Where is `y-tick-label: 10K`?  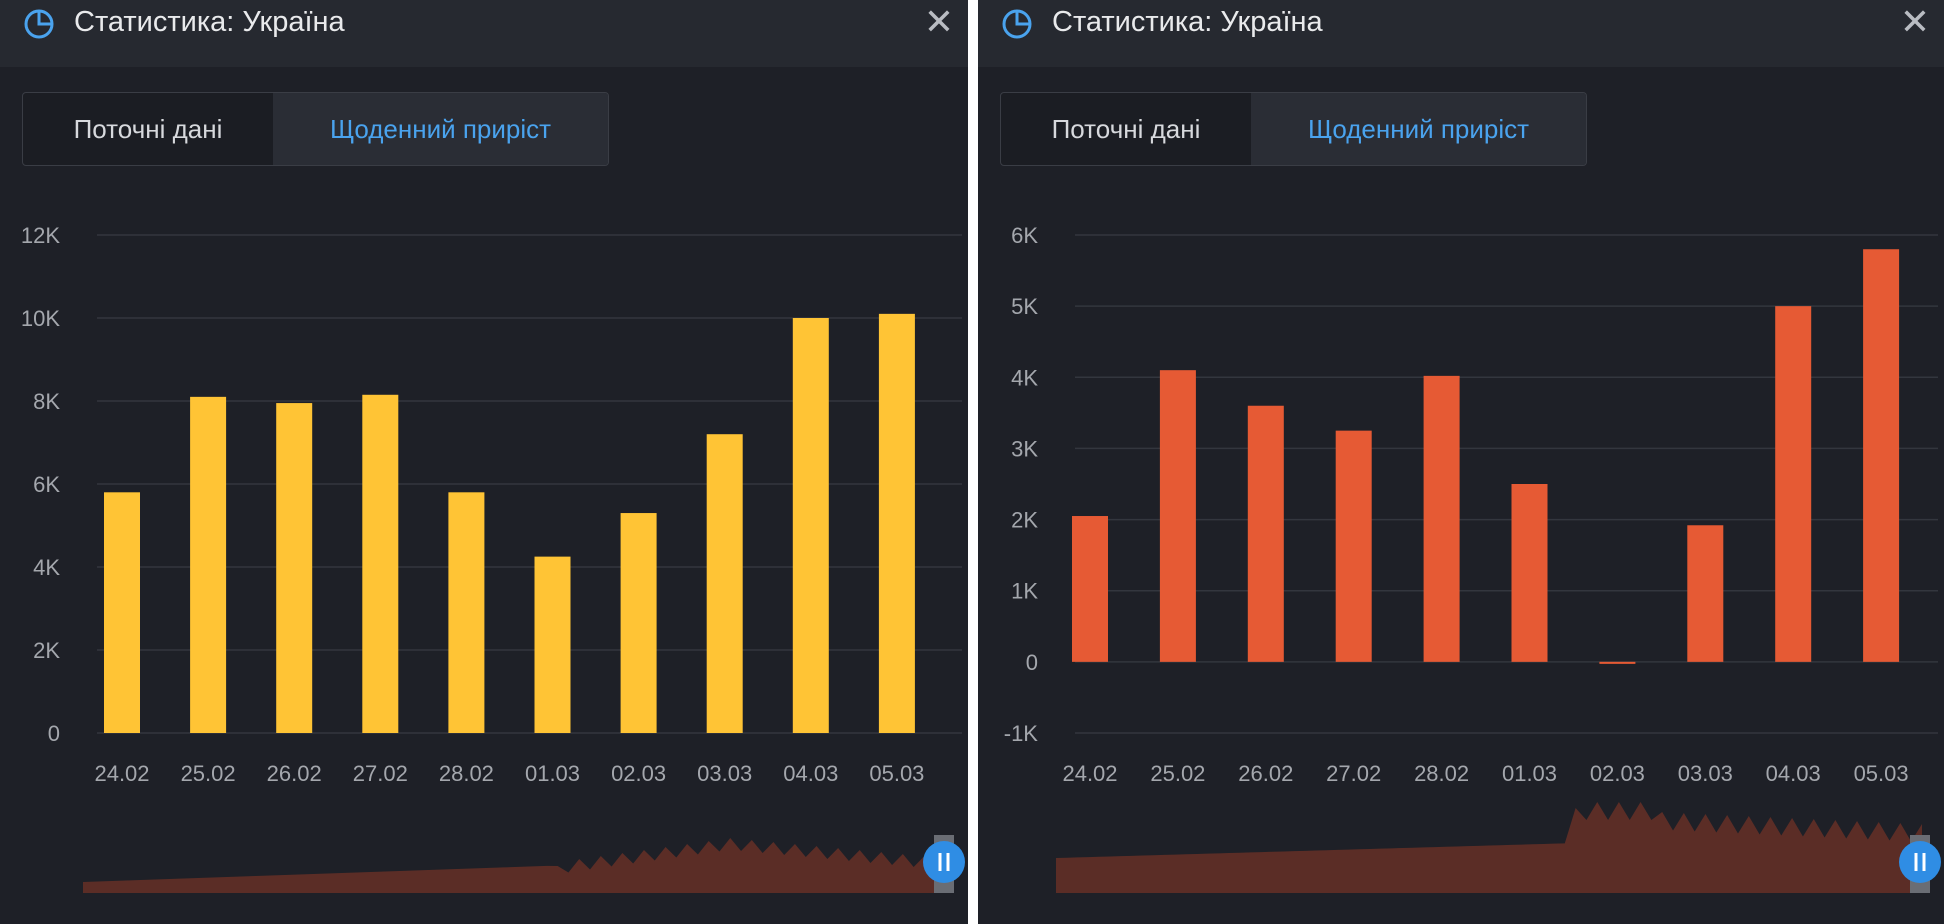 y-tick-label: 10K is located at coordinates (40, 318).